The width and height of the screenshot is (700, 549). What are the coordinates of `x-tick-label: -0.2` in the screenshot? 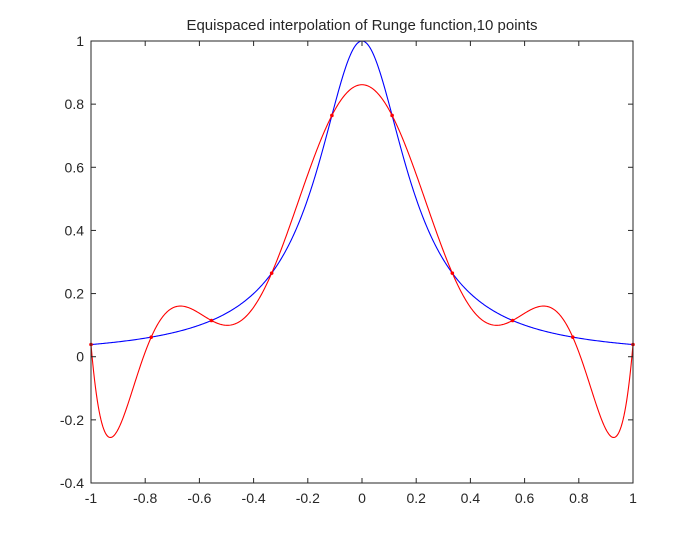 It's located at (308, 498).